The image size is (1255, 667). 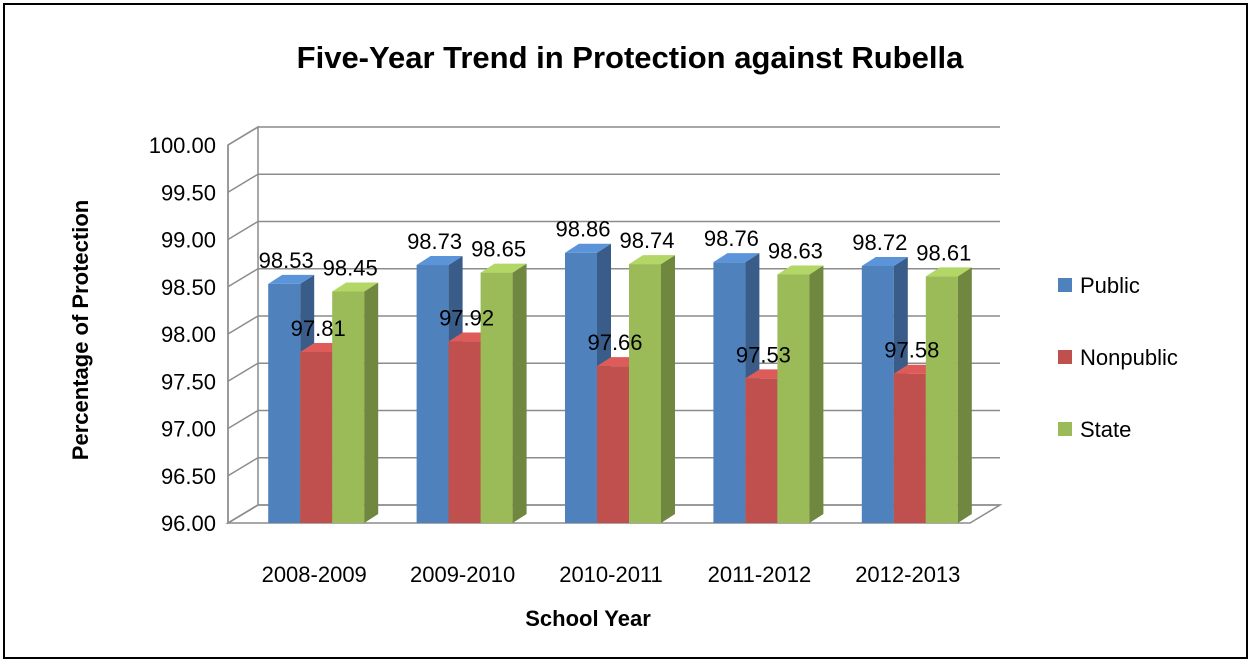 I want to click on x-tick-label: 2008-2009, so click(x=314, y=574).